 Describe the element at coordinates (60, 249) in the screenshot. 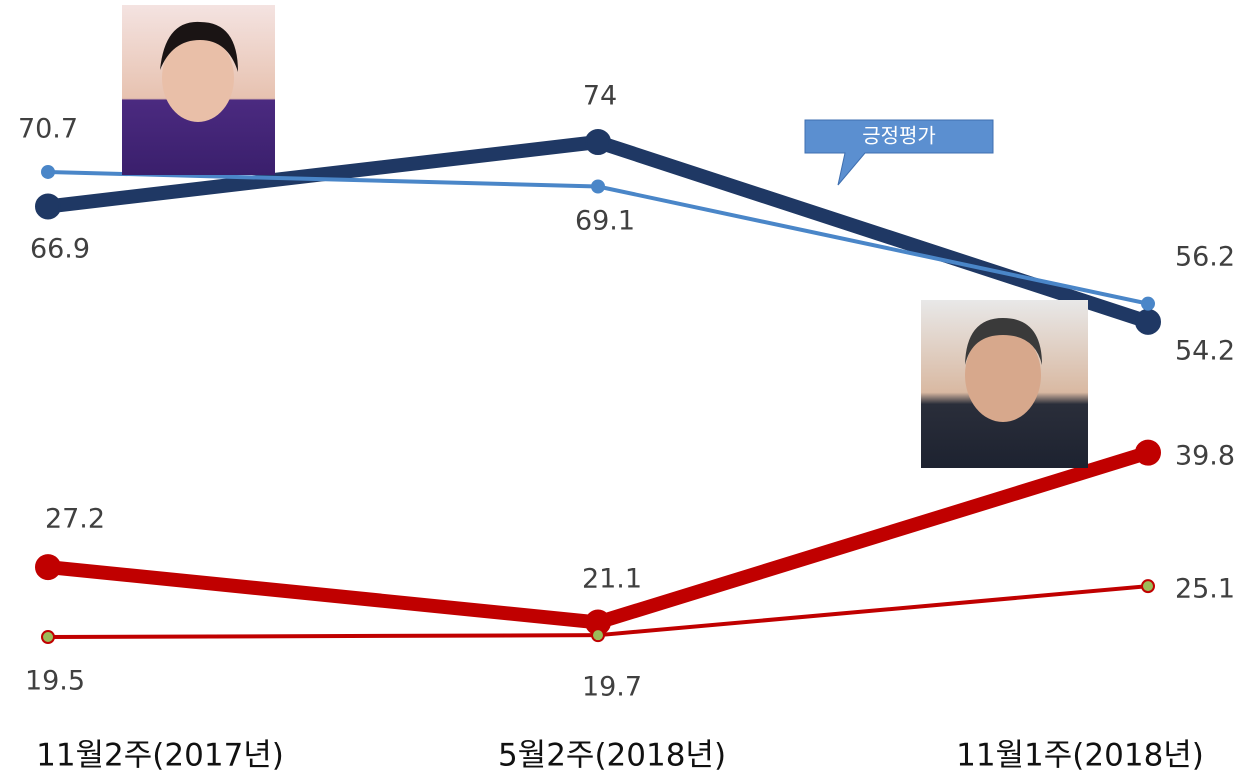

I see `data-label: 66.9` at that location.